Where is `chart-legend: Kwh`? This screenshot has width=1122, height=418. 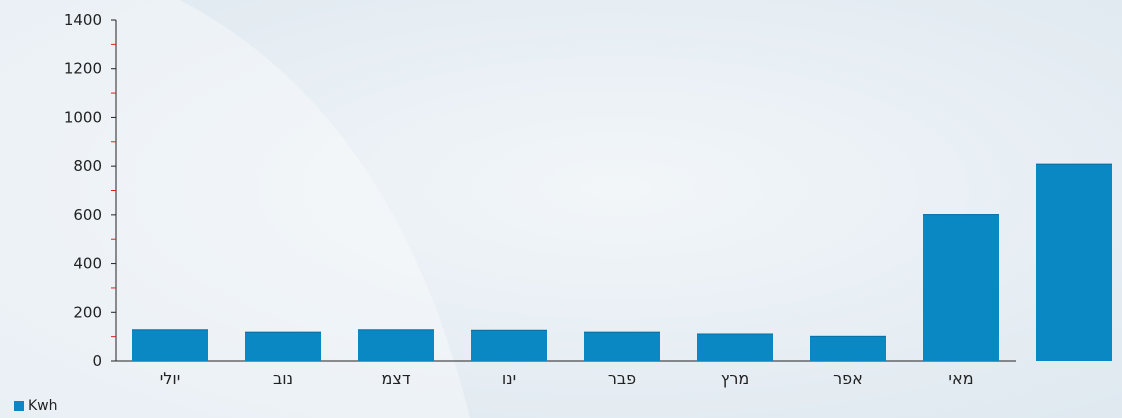 chart-legend: Kwh is located at coordinates (36, 406).